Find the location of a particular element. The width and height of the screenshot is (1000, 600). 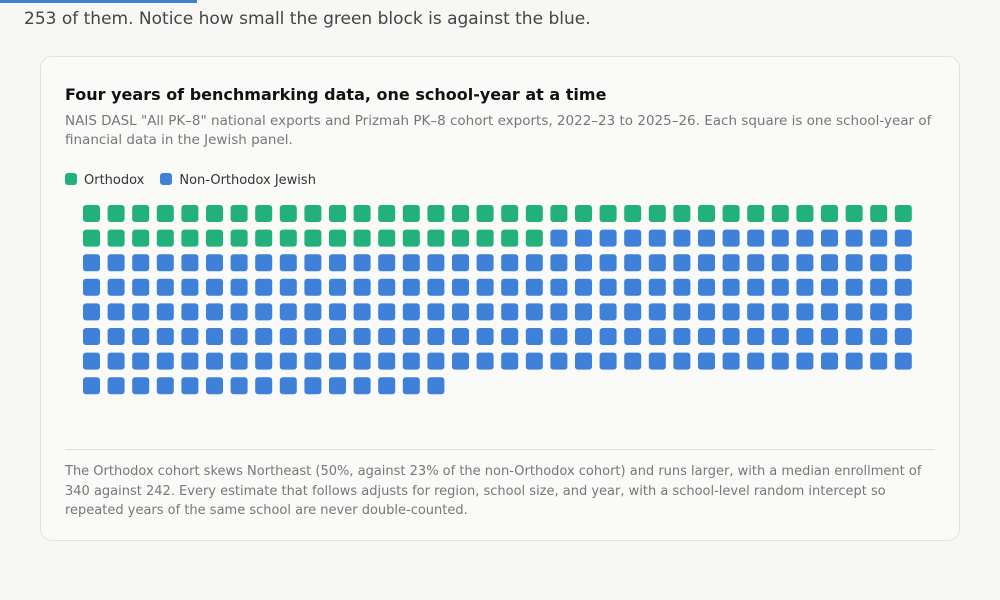

legend-item: Non-Orthodox Jewish is located at coordinates (238, 180).